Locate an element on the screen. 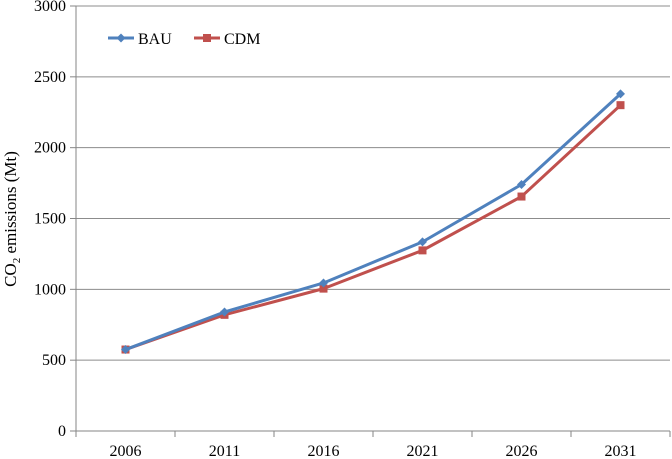 Image resolution: width=672 pixels, height=459 pixels. legend-label: BAU is located at coordinates (155, 39).